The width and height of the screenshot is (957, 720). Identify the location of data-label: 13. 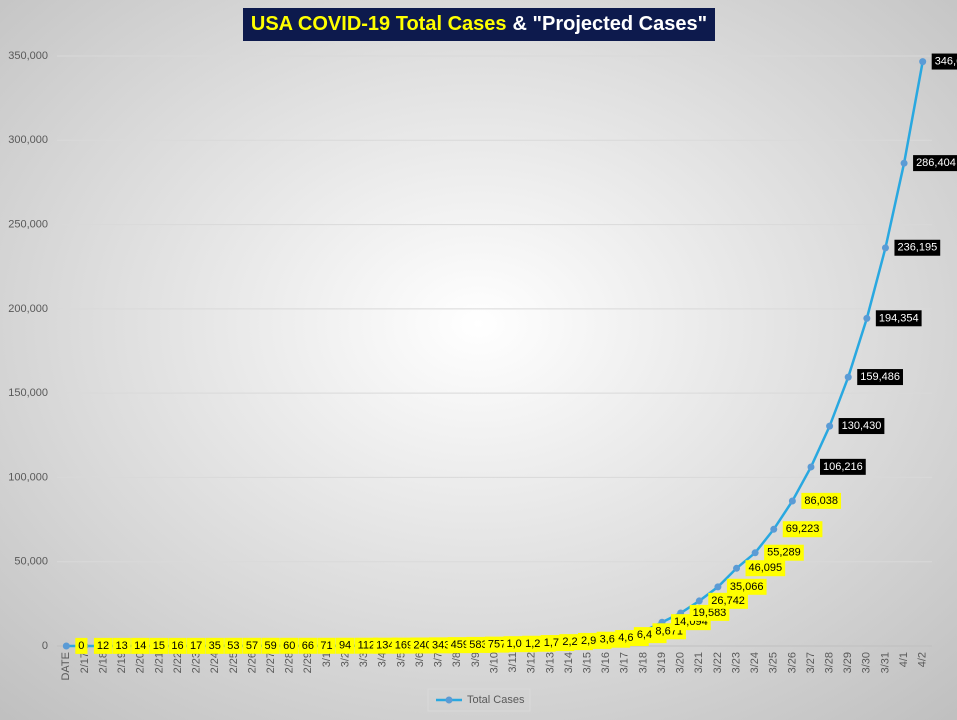
(121, 645).